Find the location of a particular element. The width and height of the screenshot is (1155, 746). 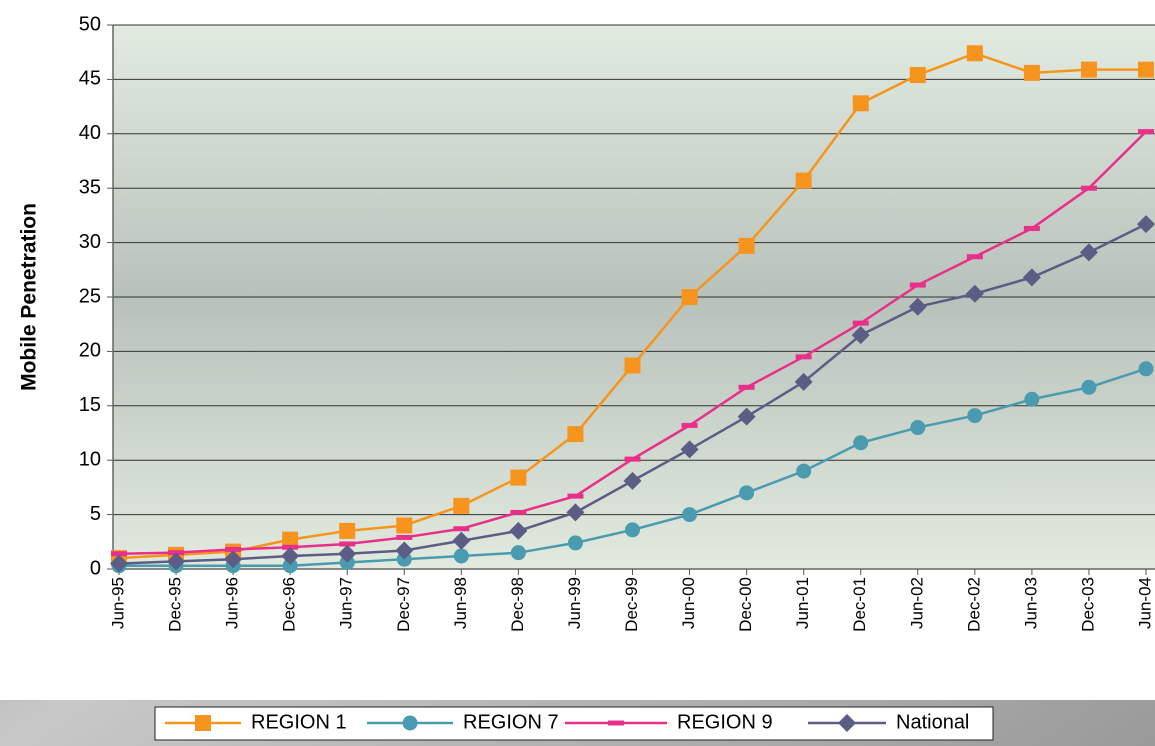

x-tick-label: Dec-98 is located at coordinates (517, 604).